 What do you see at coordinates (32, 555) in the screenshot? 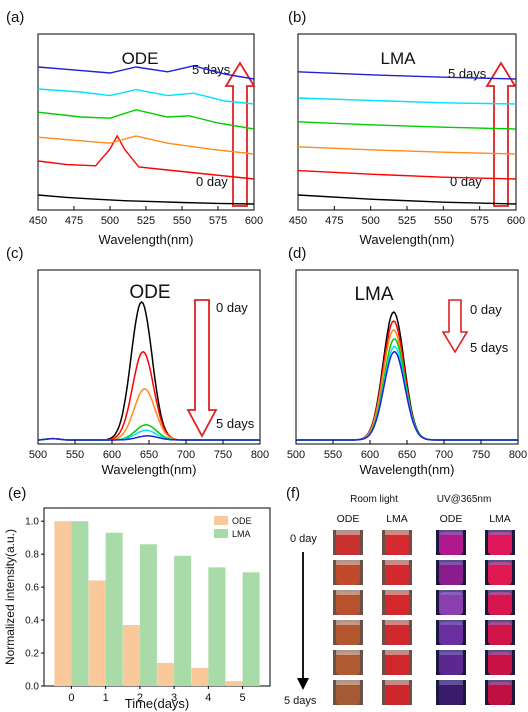
I see `y-tick-label: 0.8` at bounding box center [32, 555].